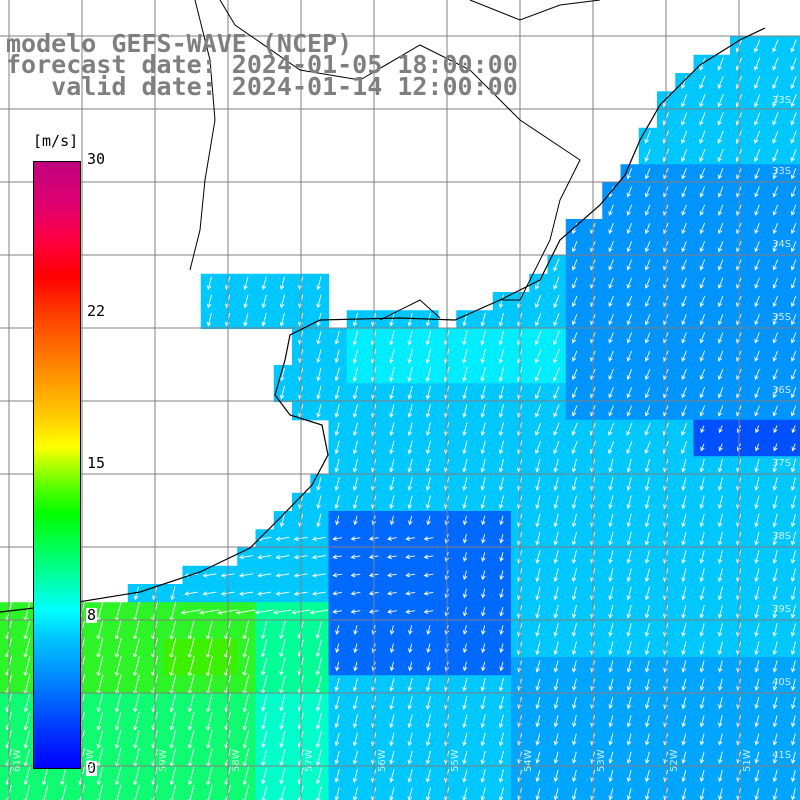  Describe the element at coordinates (163, 760) in the screenshot. I see `lon-label: 59W` at that location.